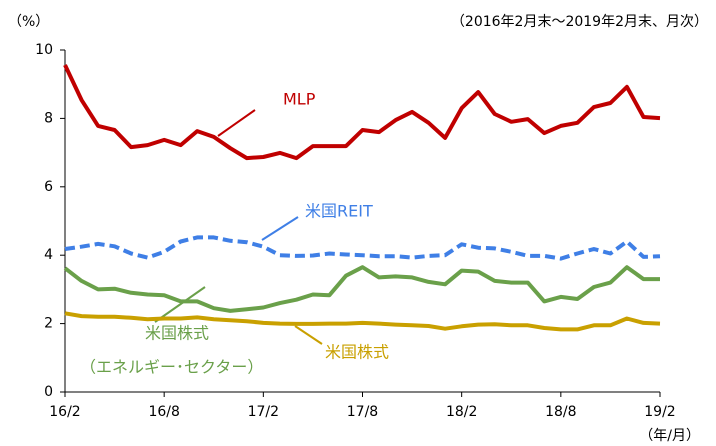 Image resolution: width=716 pixels, height=446 pixels. I want to click on series-label: 米国REIT, so click(339, 211).